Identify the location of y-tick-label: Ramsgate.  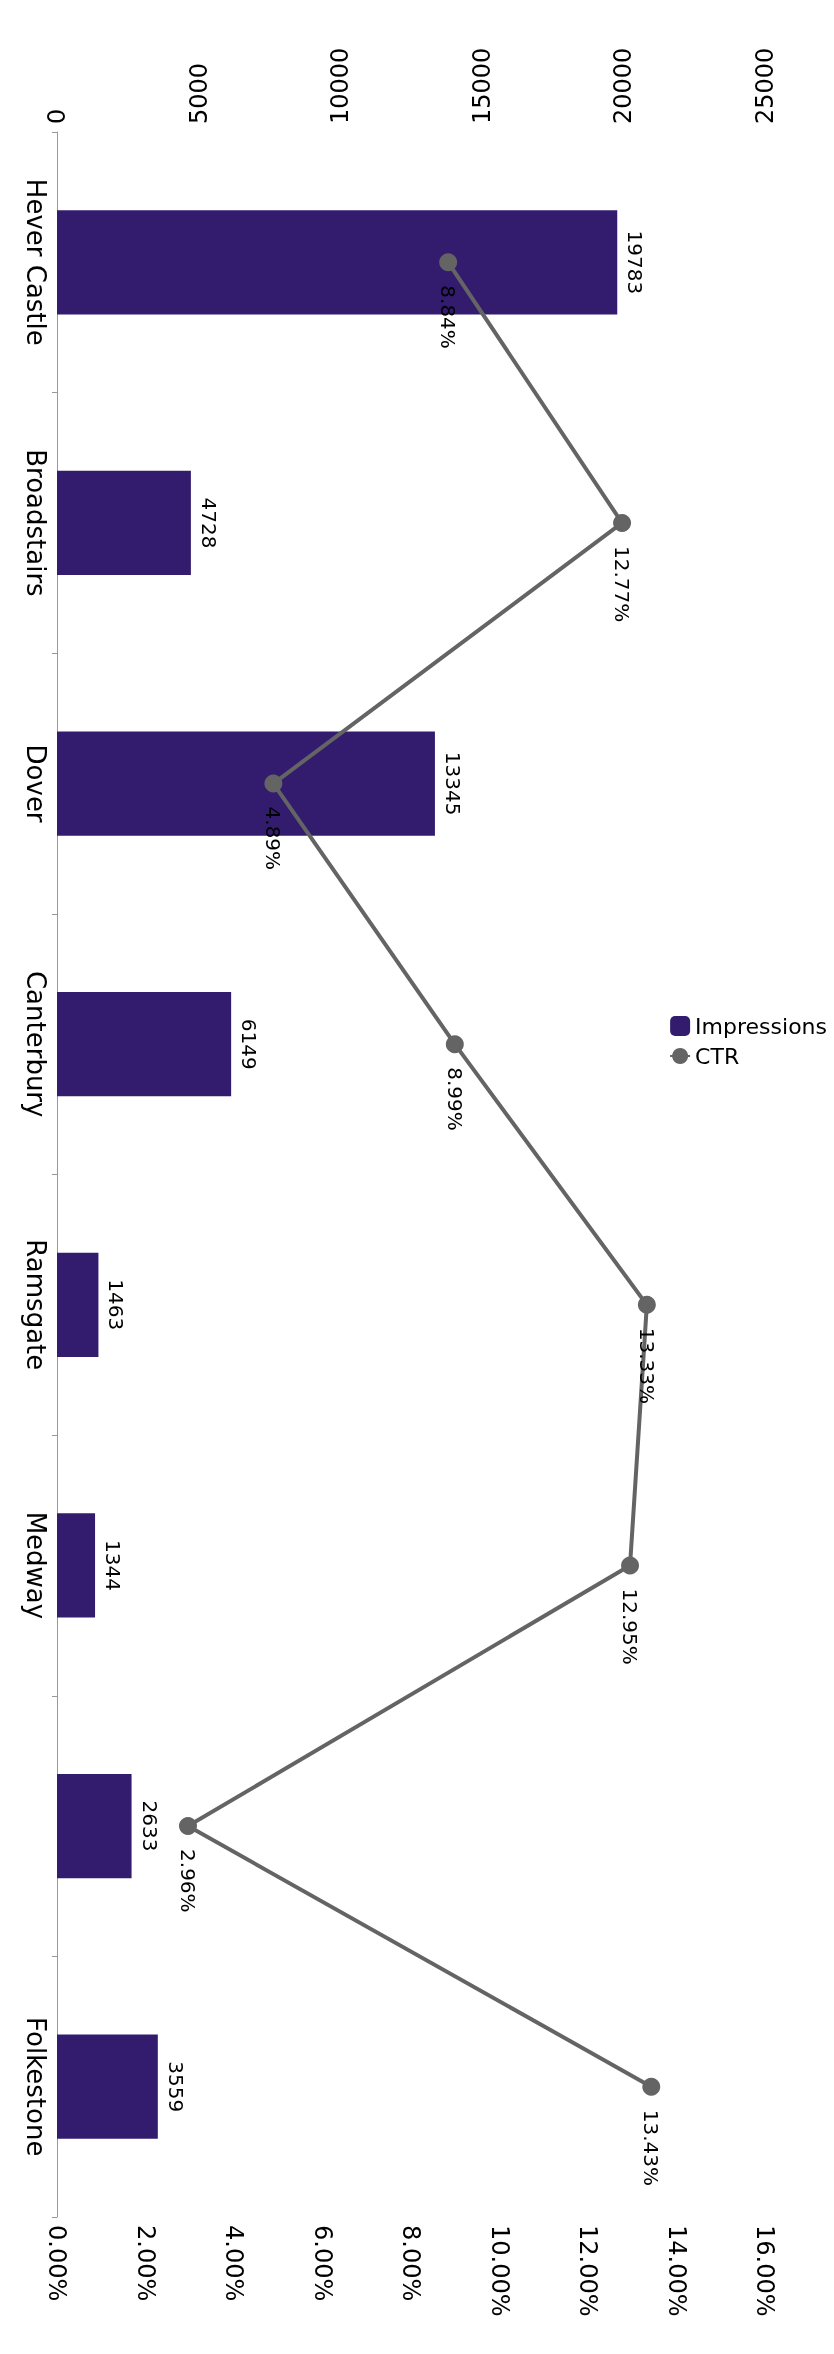
(36, 1305).